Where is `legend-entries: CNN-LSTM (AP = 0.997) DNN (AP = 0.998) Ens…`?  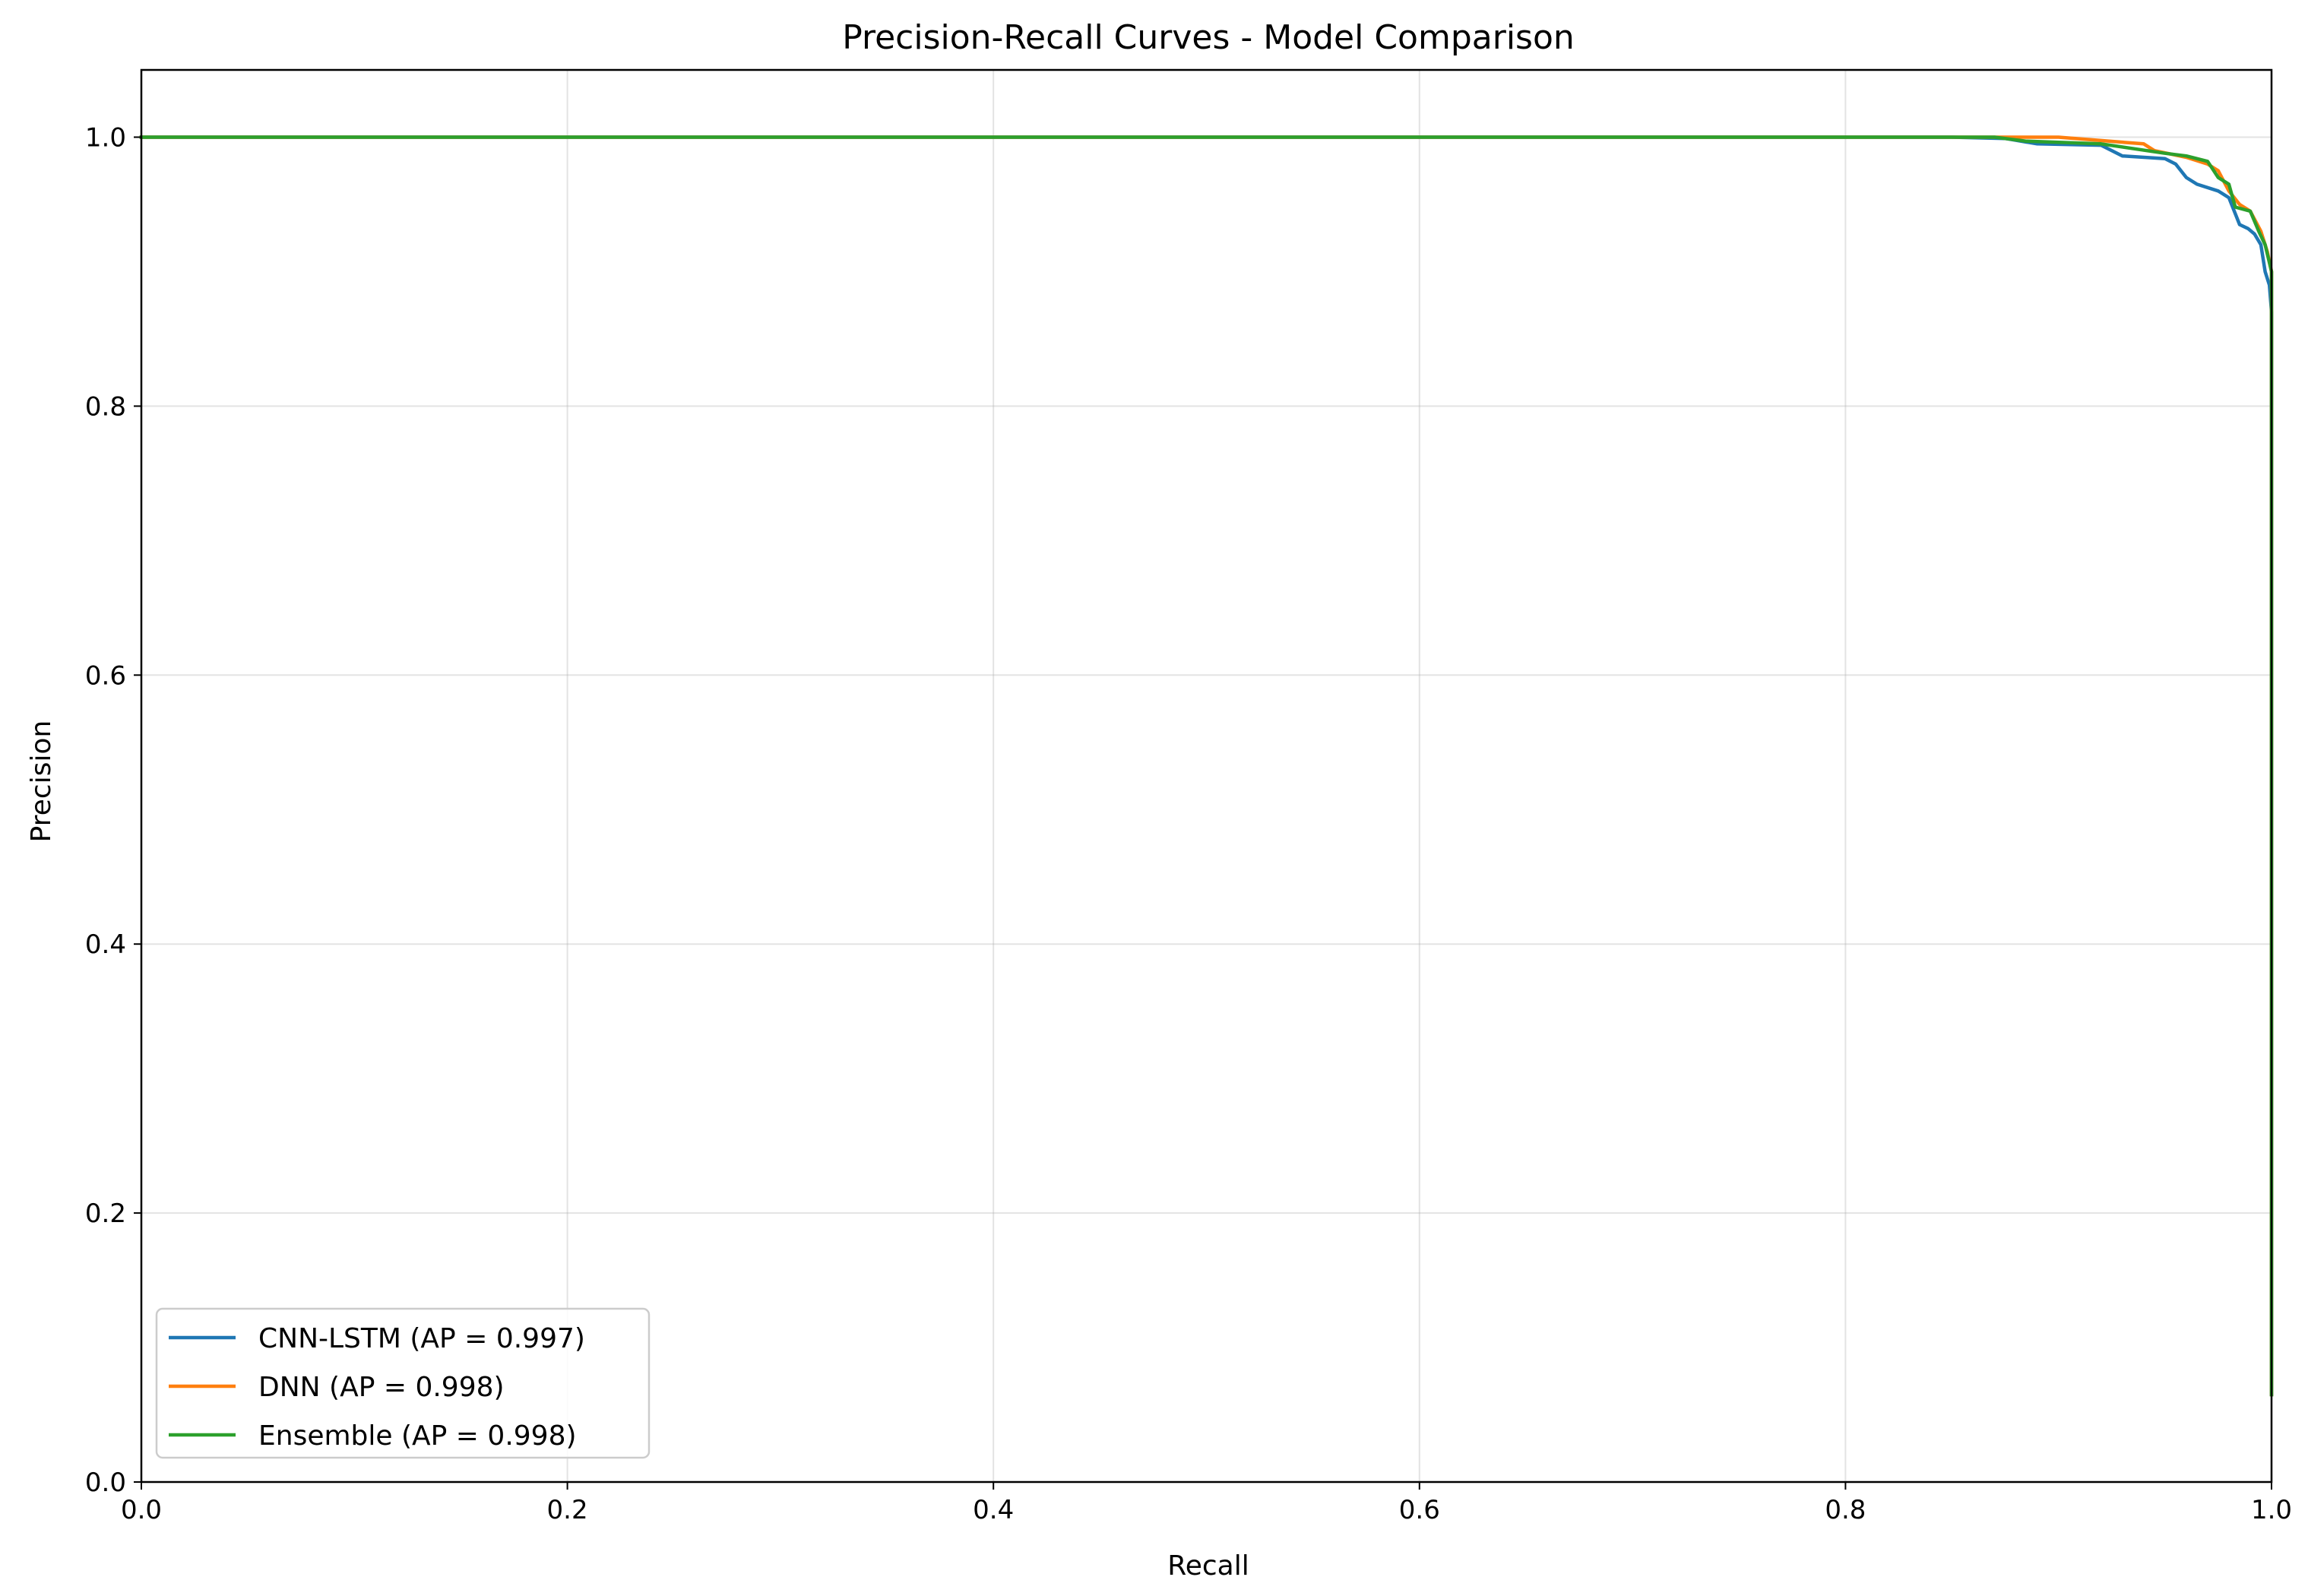 legend-entries: CNN-LSTM (AP = 0.997) DNN (AP = 0.998) Ens… is located at coordinates (377, 1388).